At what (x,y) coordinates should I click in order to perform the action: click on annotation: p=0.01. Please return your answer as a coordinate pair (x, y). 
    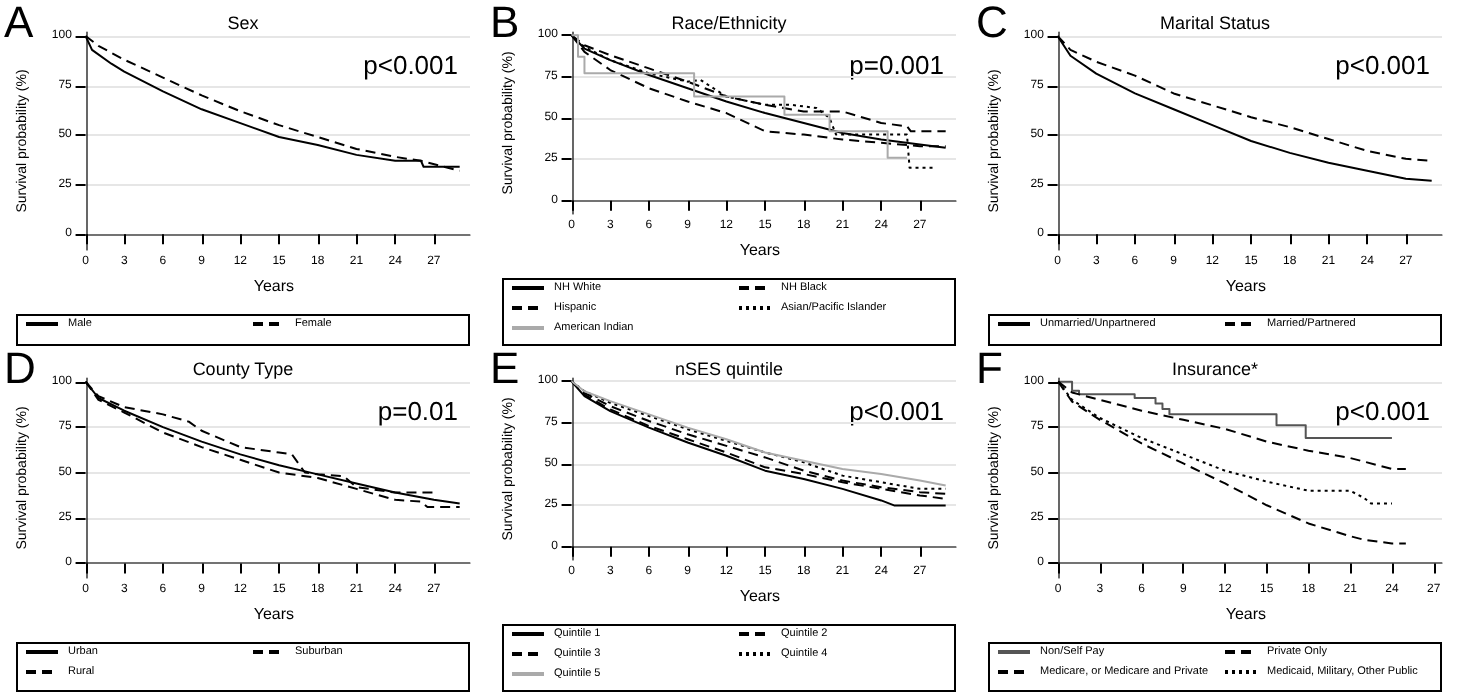
    Looking at the image, I should click on (417, 411).